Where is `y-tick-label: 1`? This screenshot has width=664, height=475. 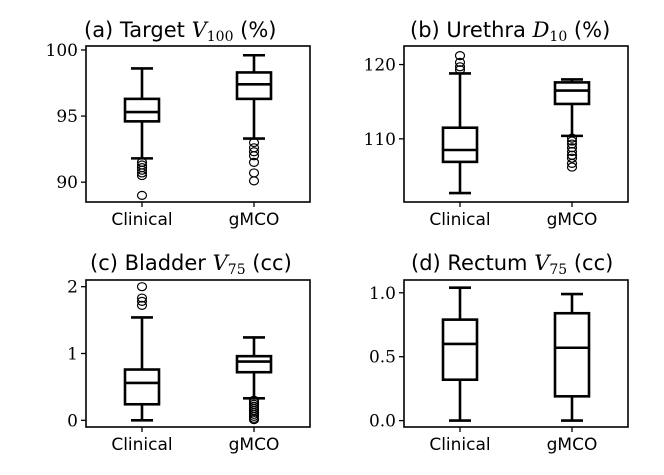 y-tick-label: 1 is located at coordinates (72, 355).